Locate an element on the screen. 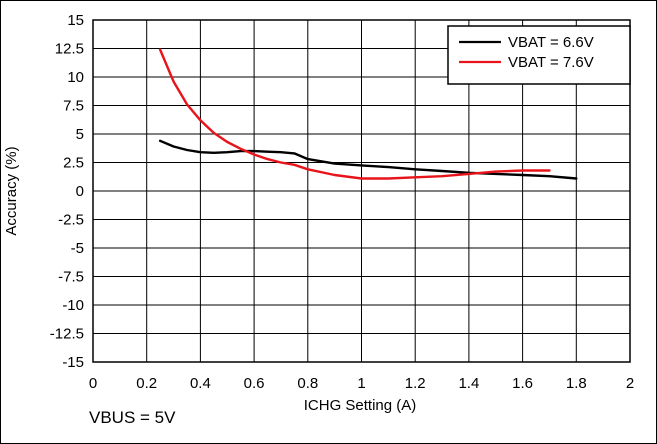  y-tick-label: -5 is located at coordinates (77, 248).